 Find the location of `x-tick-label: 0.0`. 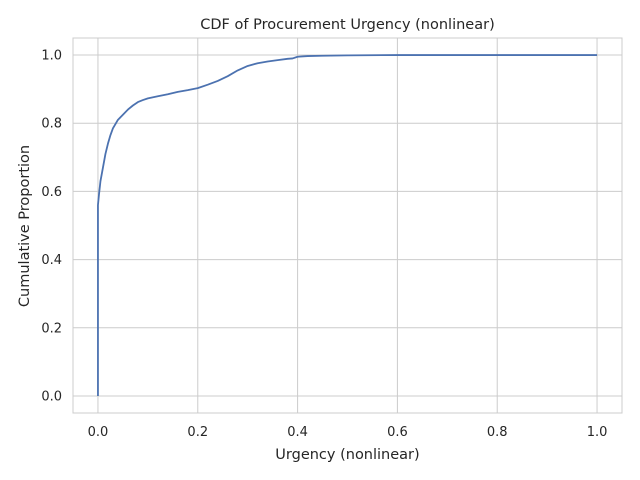

x-tick-label: 0.0 is located at coordinates (98, 432).